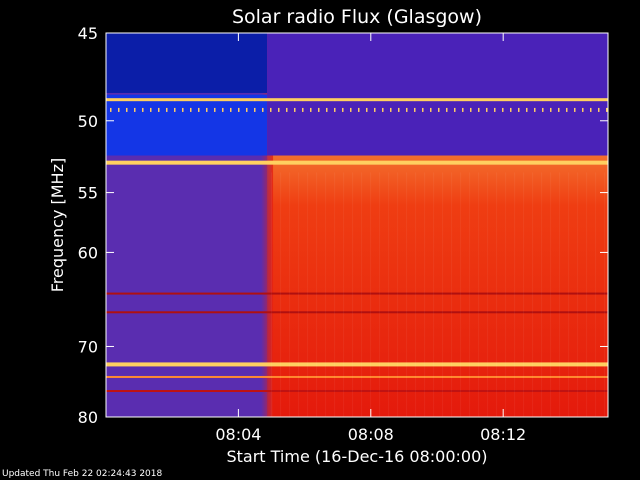  Describe the element at coordinates (238, 434) in the screenshot. I see `x-tick-label: 08:04` at that location.